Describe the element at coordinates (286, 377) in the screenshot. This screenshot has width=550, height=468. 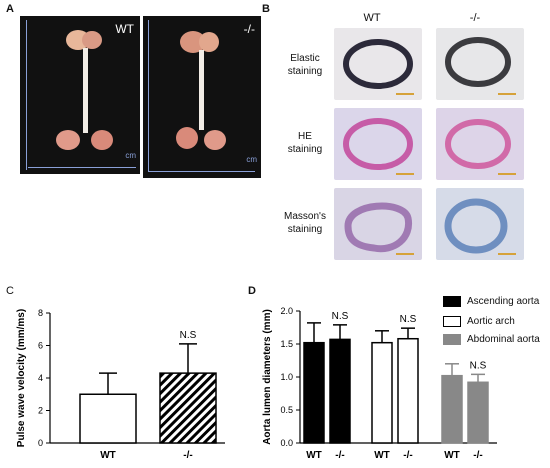
I see `y-tick-label: 1.0` at that location.